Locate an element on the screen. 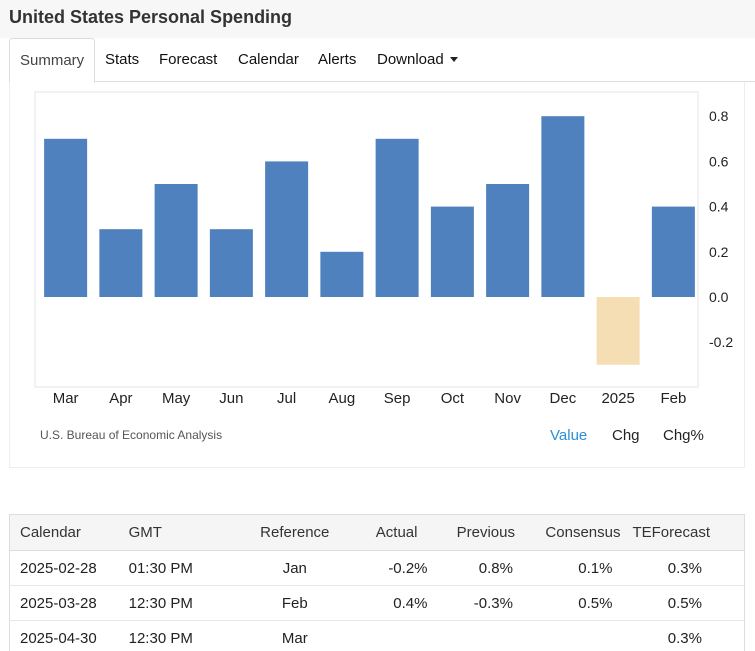  chart-source: U.S. Bureau of Economic Analysis is located at coordinates (131, 435).